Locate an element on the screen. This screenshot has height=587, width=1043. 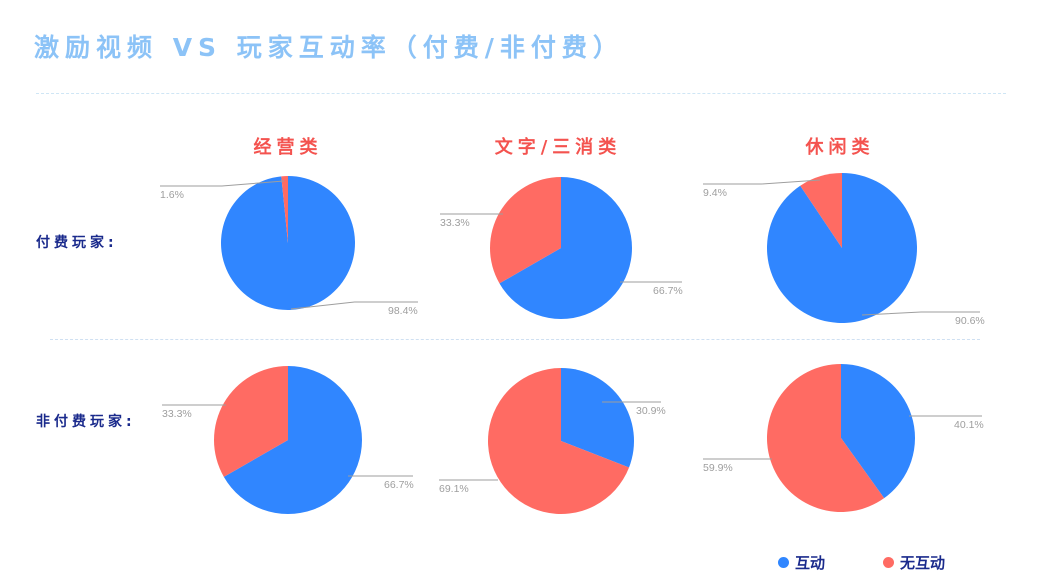
percent-label: 9.4% is located at coordinates (715, 193).